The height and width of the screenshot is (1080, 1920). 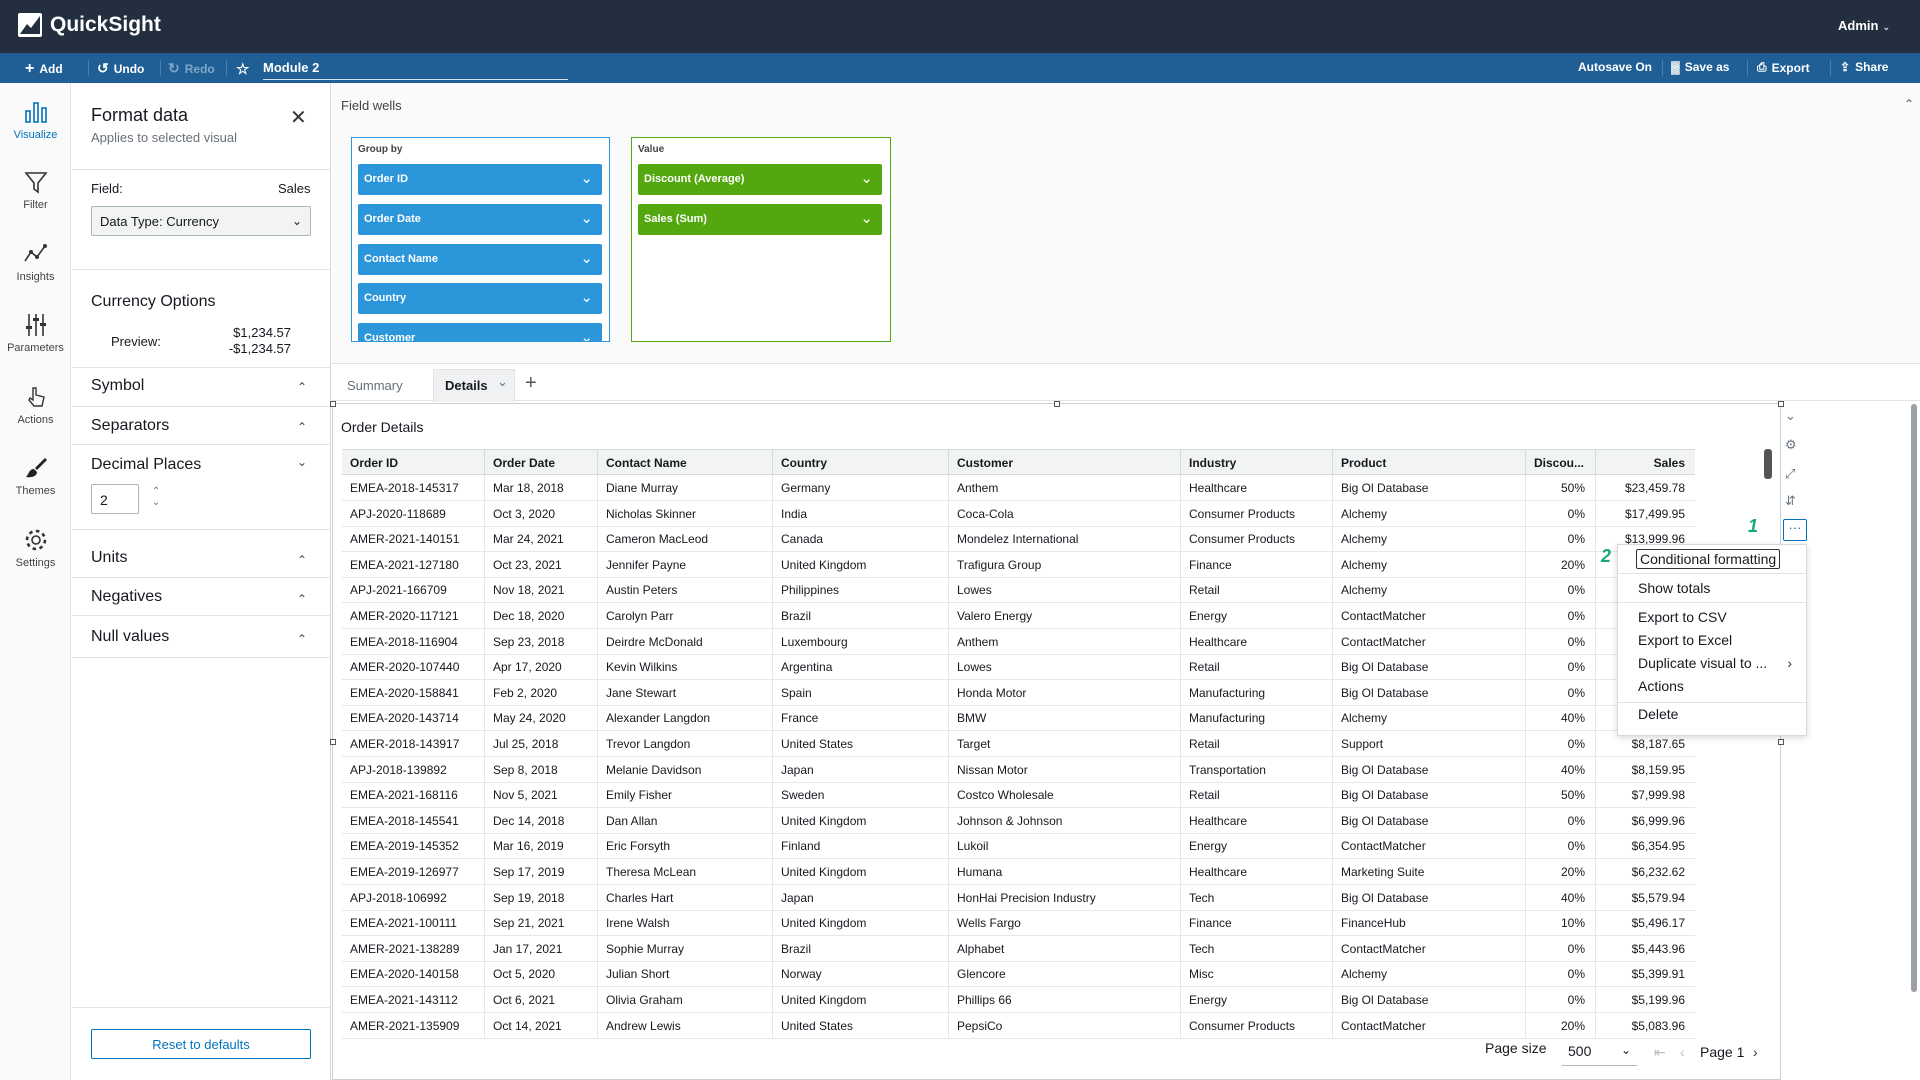 What do you see at coordinates (540, 539) in the screenshot?
I see `table-cell: Mar 24, 2021` at bounding box center [540, 539].